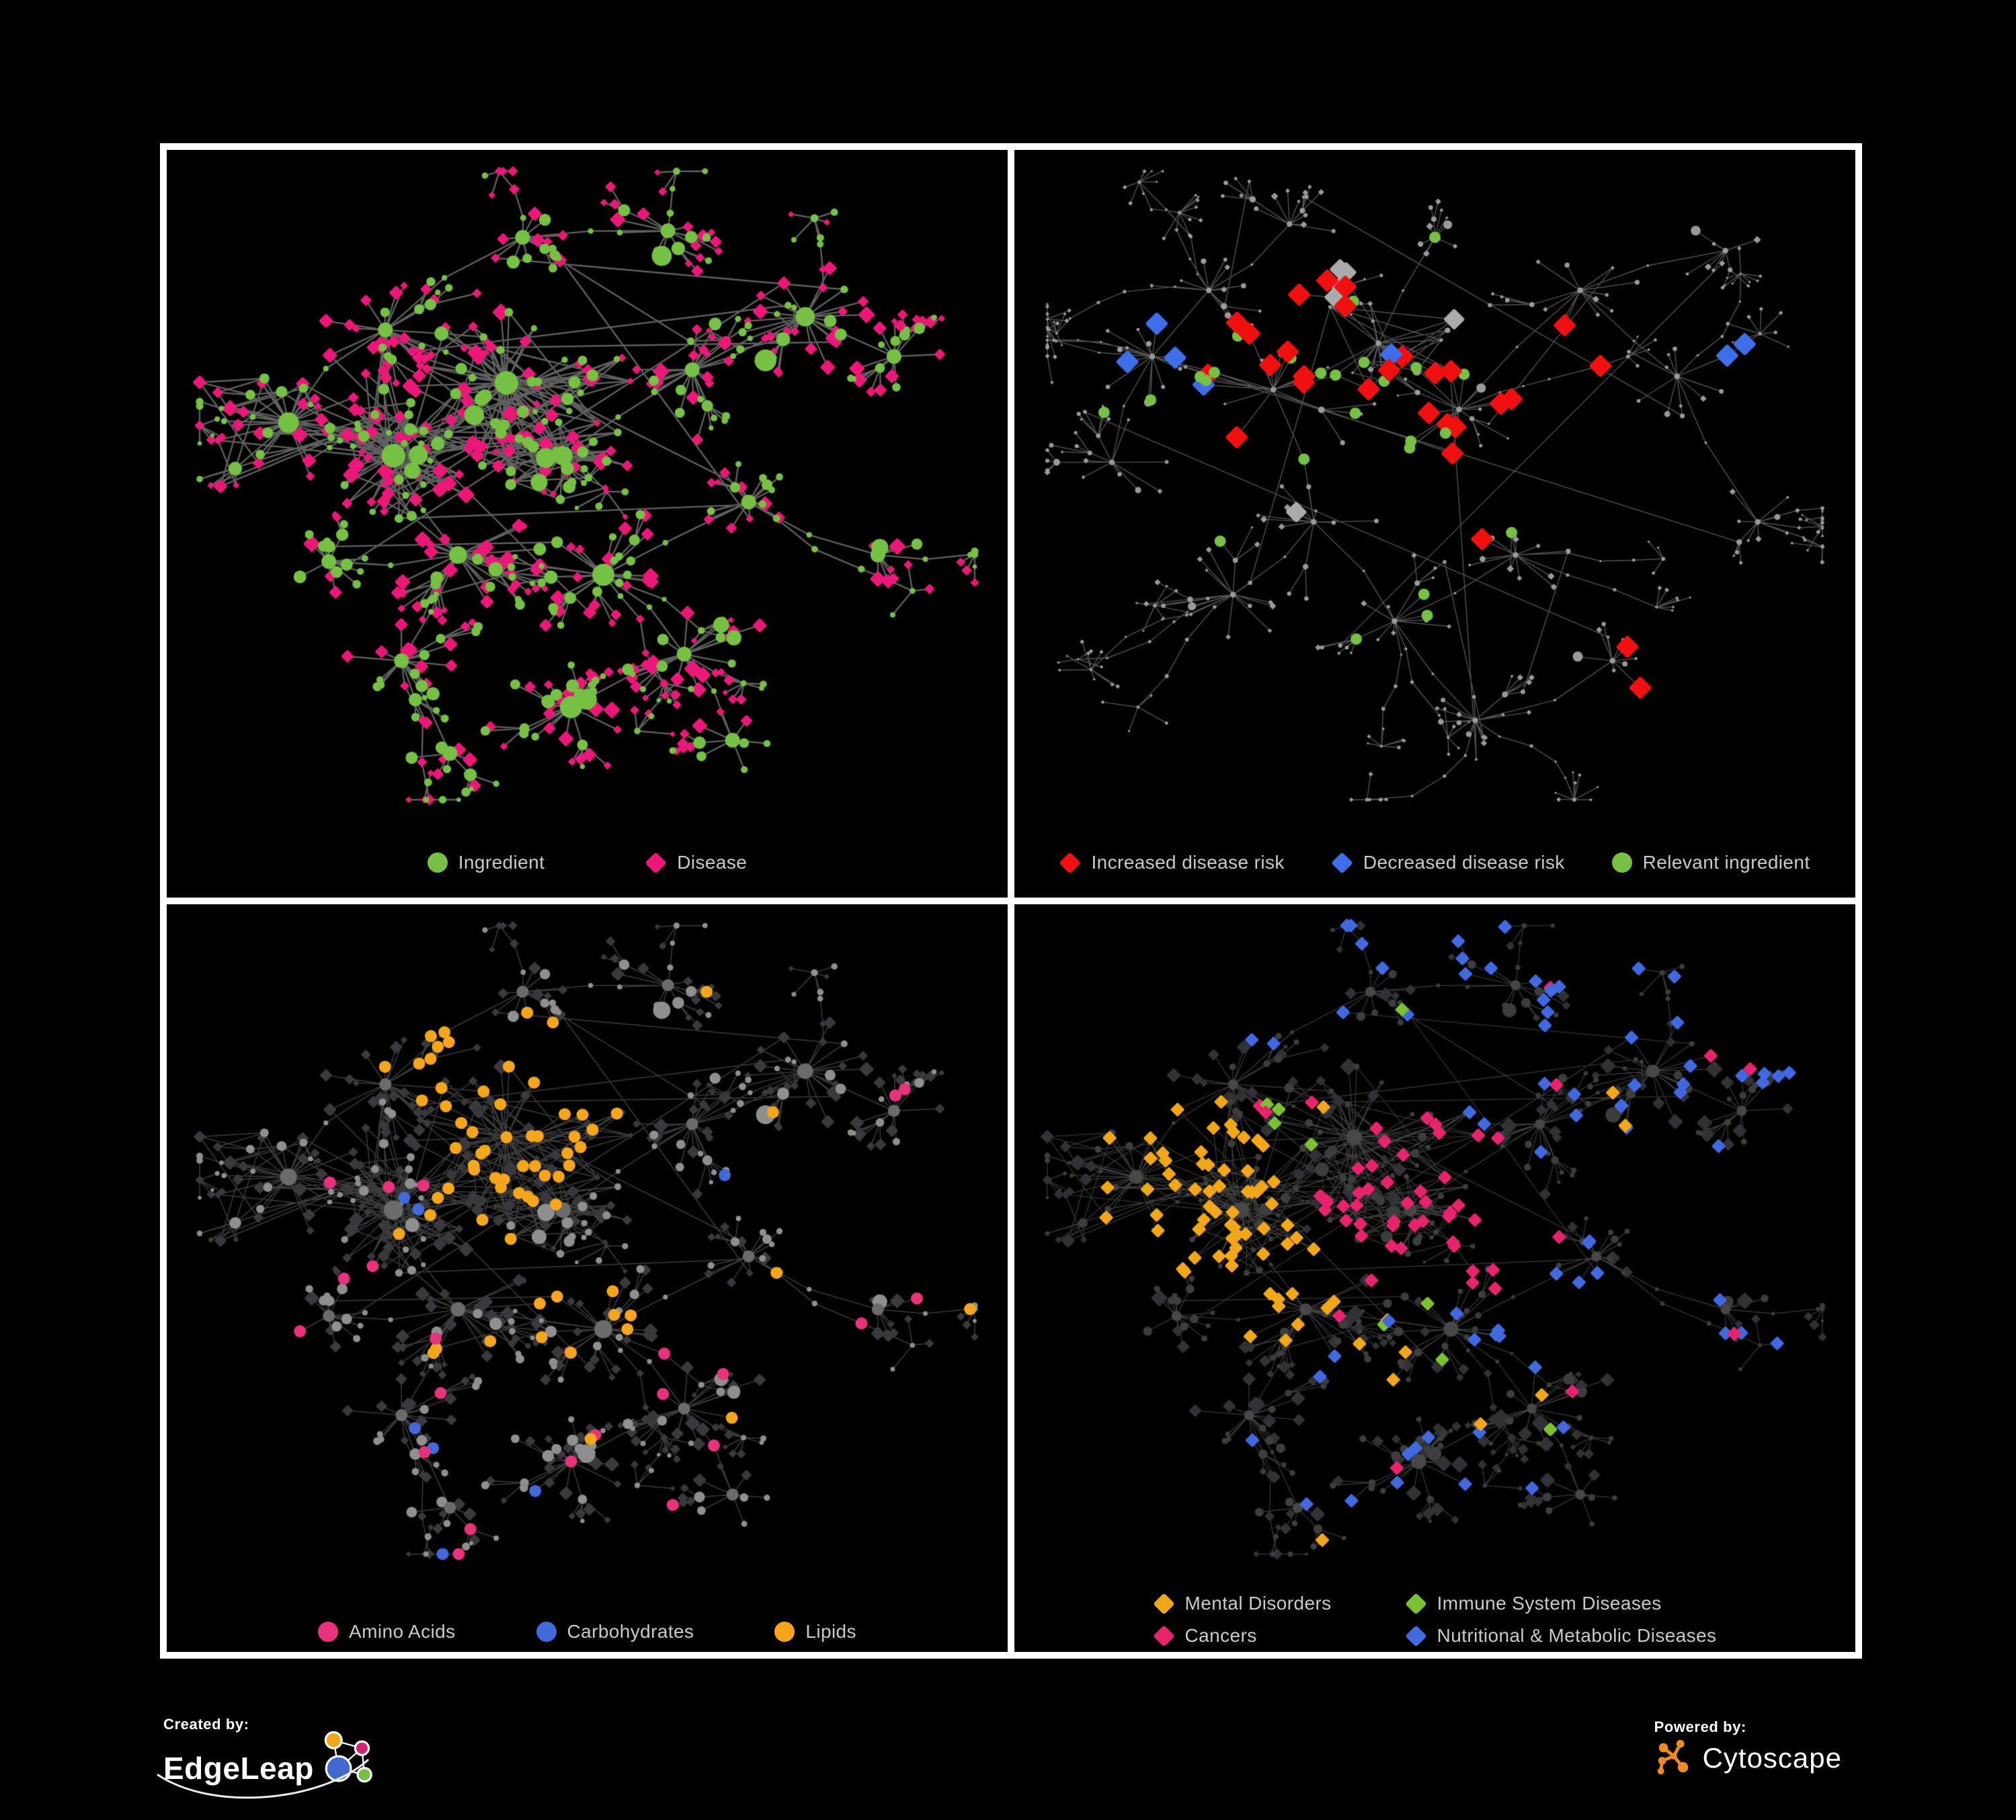 The image size is (2016, 1820). Describe the element at coordinates (1726, 862) in the screenshot. I see `legend-label: Relevant ingredient` at that location.